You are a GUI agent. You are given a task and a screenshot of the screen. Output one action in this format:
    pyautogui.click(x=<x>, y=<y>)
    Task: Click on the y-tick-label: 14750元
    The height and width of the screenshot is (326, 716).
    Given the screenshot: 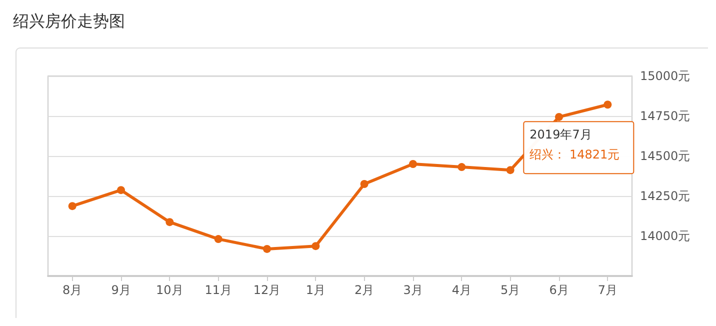 What is the action you would take?
    pyautogui.click(x=665, y=116)
    